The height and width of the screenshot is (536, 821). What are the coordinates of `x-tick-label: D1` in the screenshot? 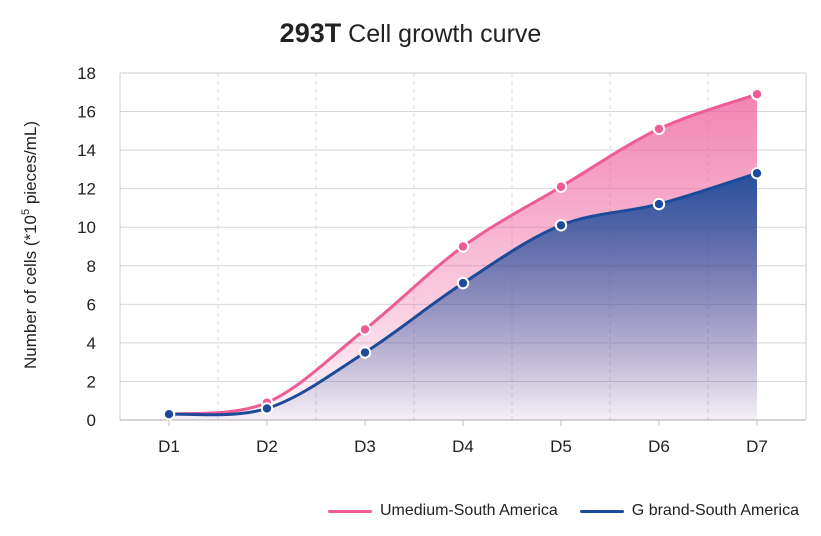 It's located at (169, 446).